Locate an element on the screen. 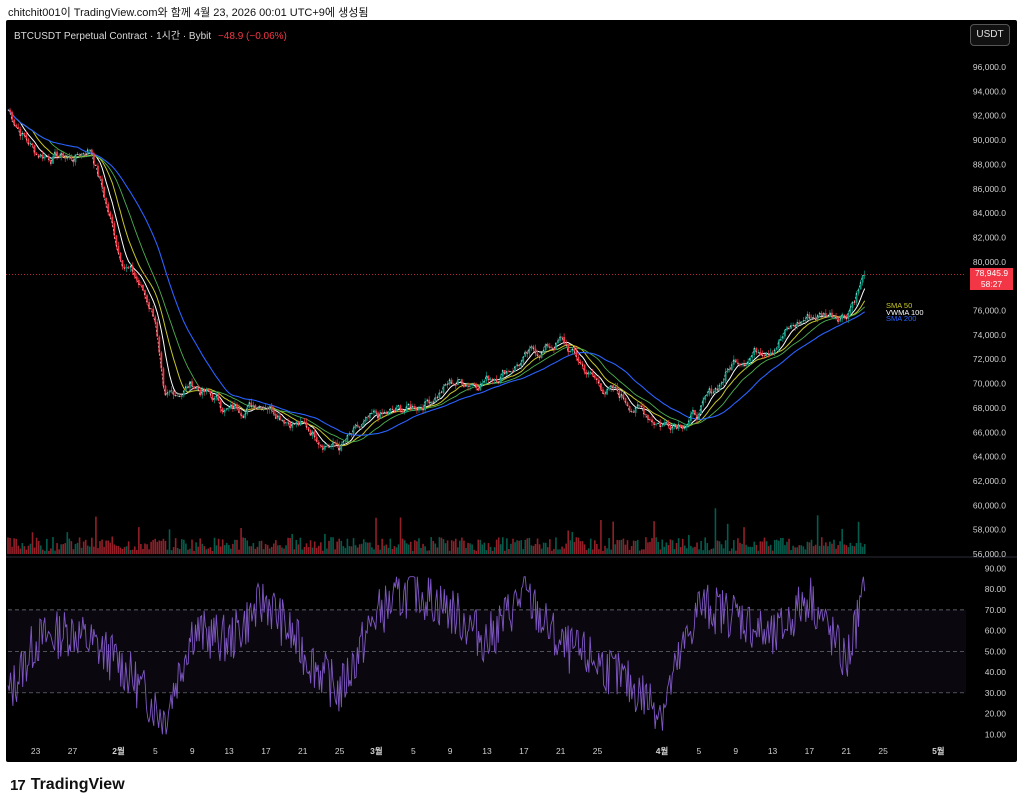 Image resolution: width=1024 pixels, height=808 pixels. rsi-tick-label: 60.00 is located at coordinates (996, 631).